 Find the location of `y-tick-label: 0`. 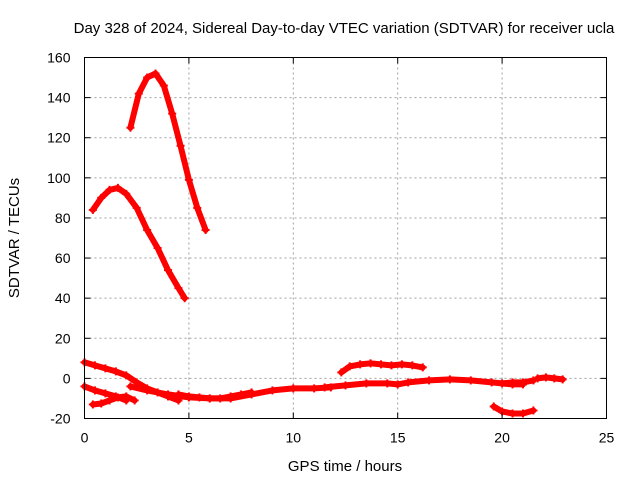

y-tick-label: 0 is located at coordinates (67, 378).